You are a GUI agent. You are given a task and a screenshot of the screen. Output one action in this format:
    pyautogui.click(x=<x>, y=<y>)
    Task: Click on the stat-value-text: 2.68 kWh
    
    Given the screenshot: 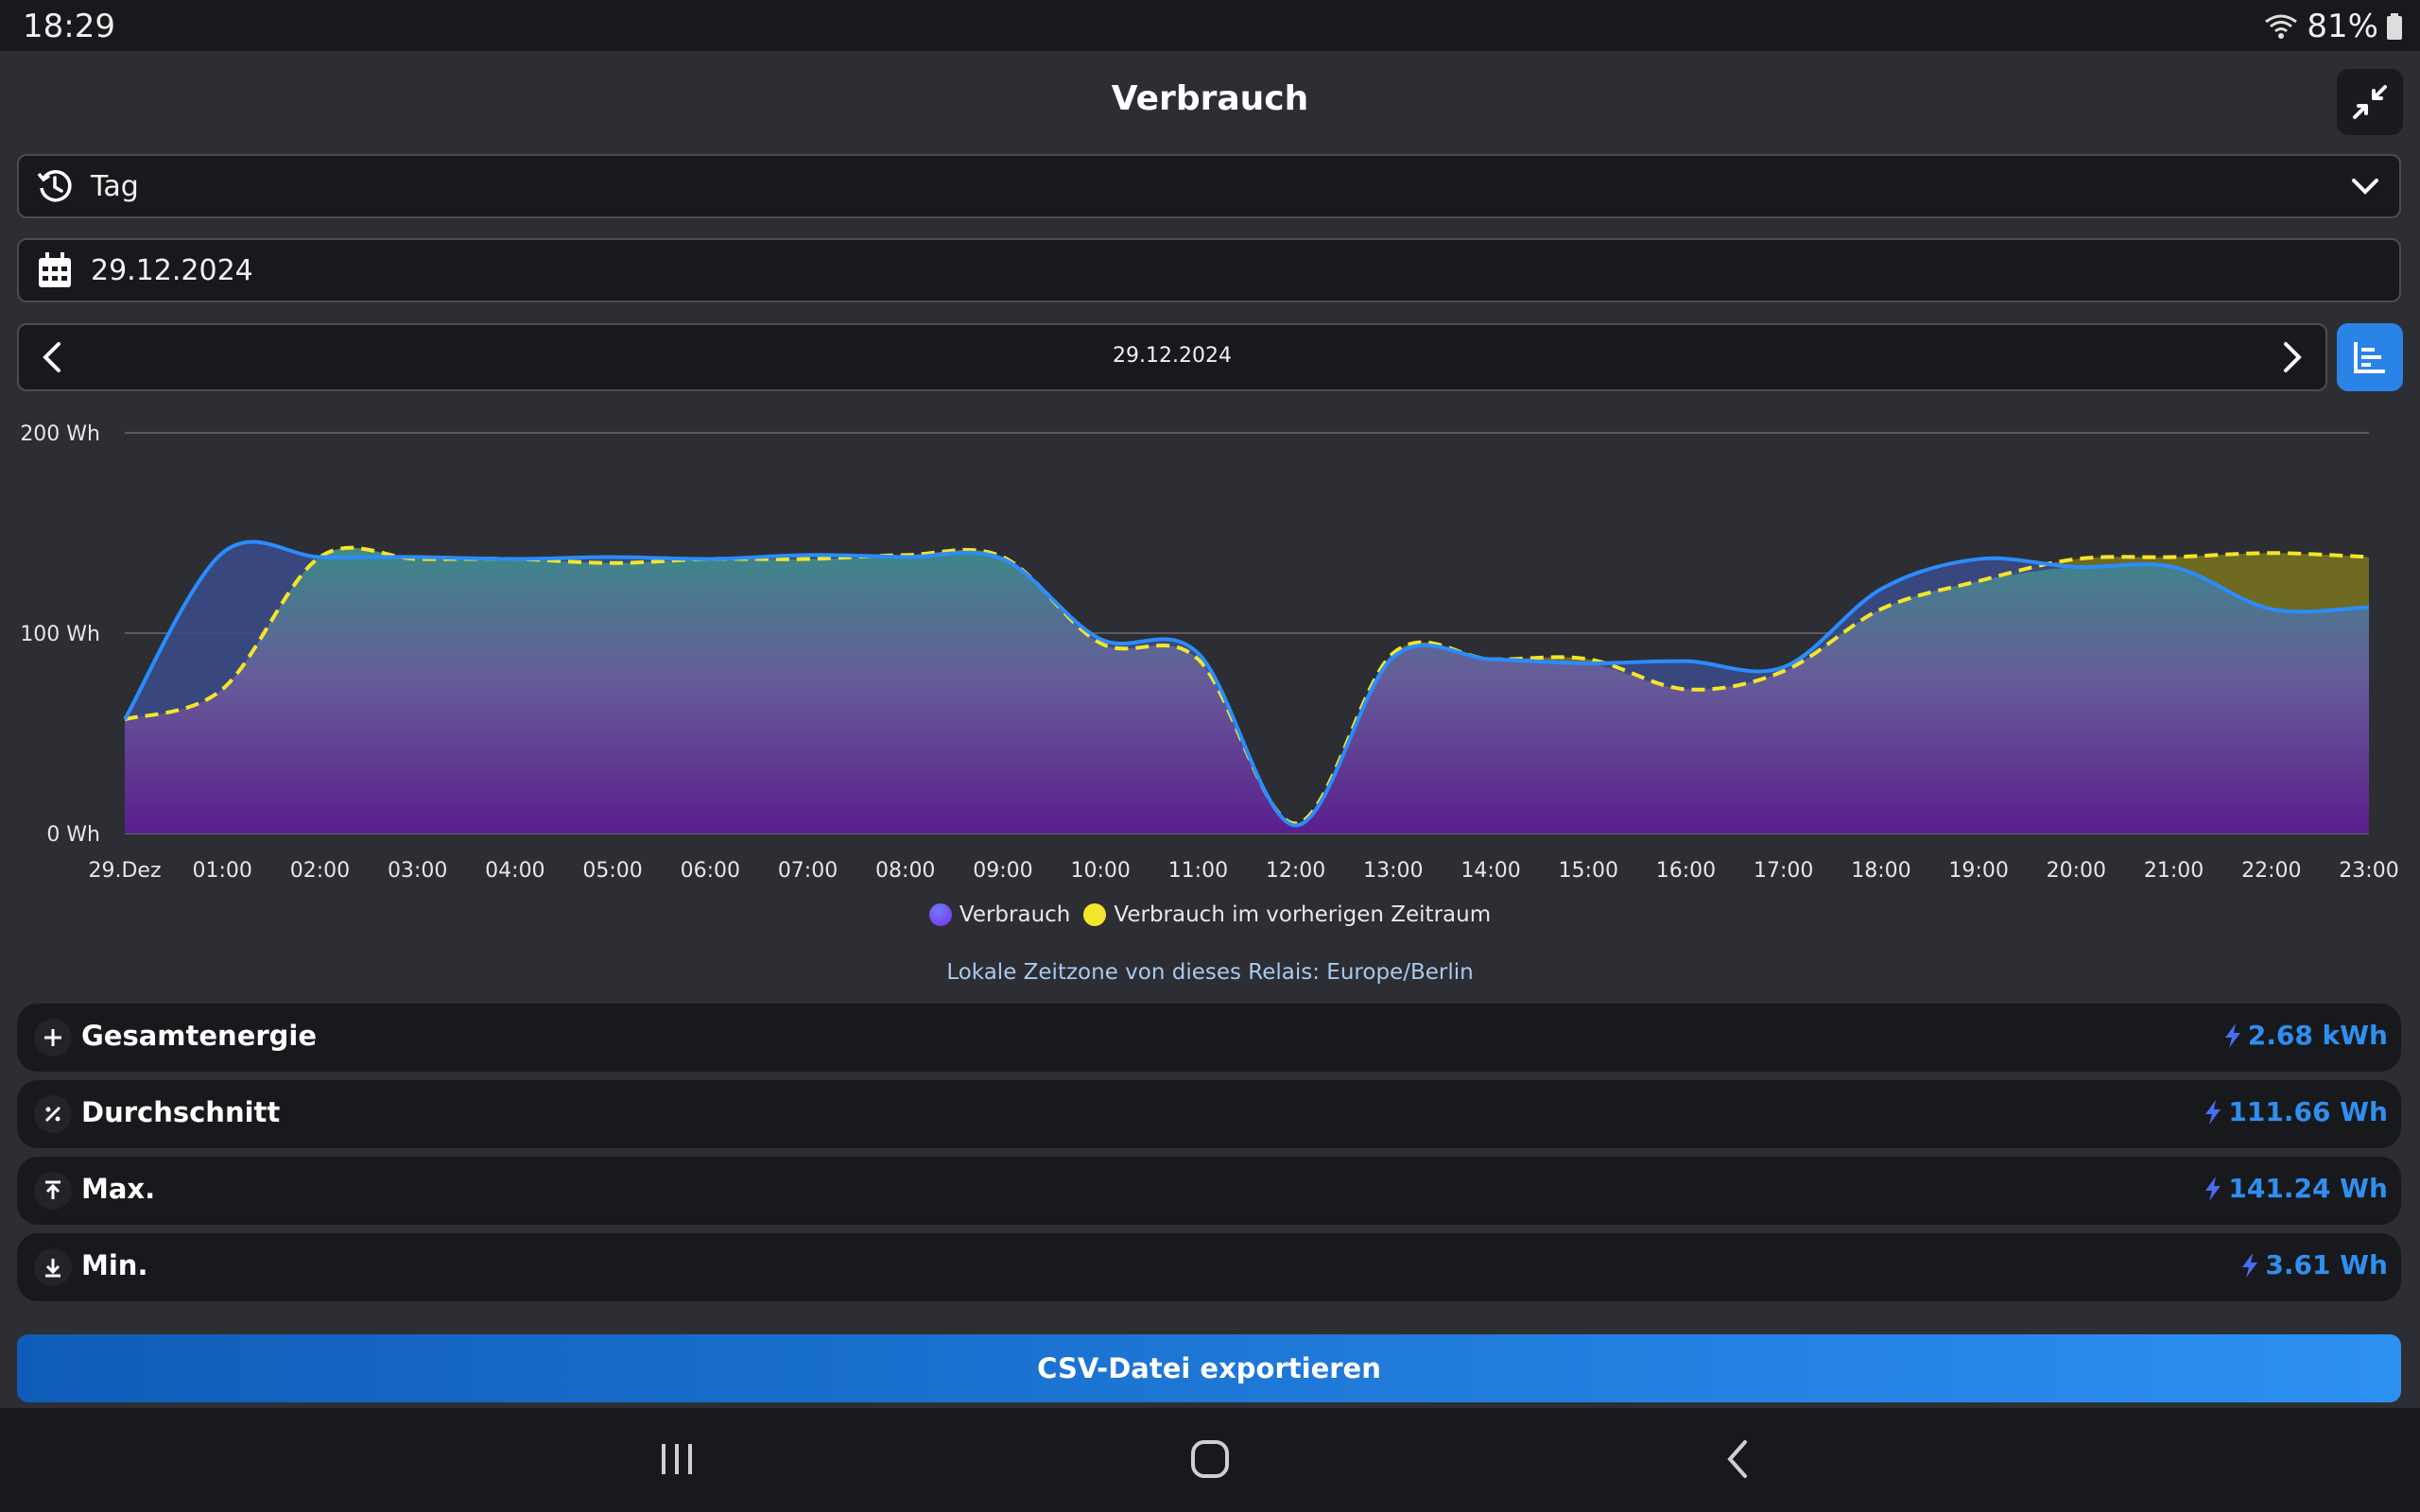 What is the action you would take?
    pyautogui.click(x=2317, y=1035)
    